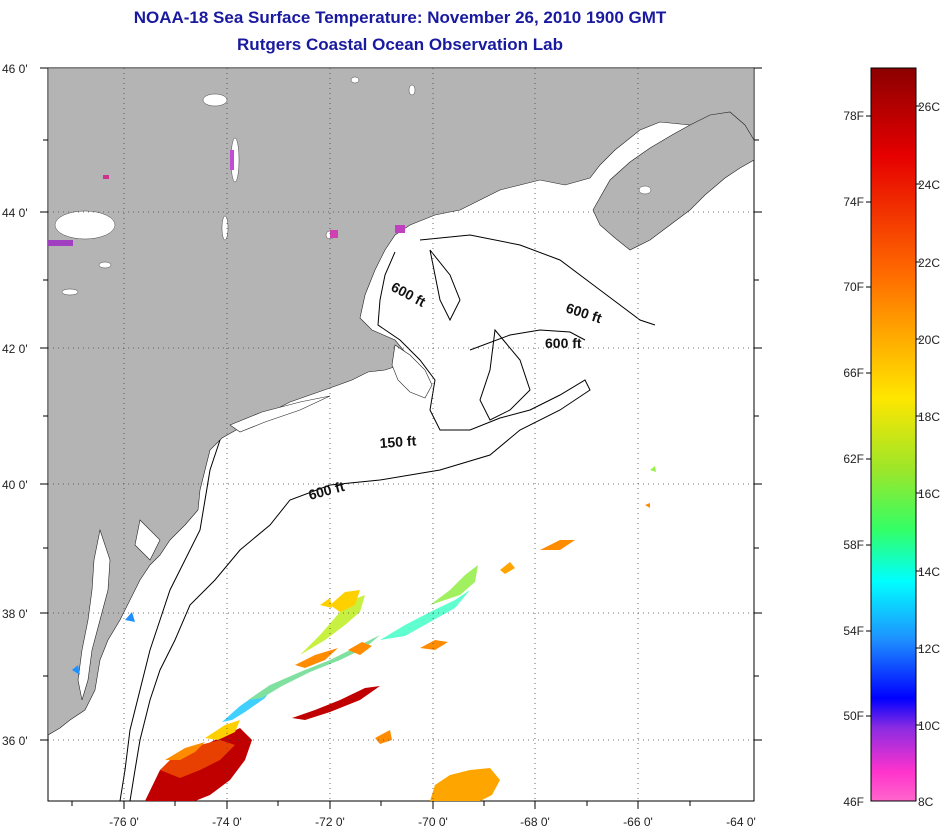 The image size is (944, 840). Describe the element at coordinates (673, 181) in the screenshot. I see `land-nova-scotia` at that location.